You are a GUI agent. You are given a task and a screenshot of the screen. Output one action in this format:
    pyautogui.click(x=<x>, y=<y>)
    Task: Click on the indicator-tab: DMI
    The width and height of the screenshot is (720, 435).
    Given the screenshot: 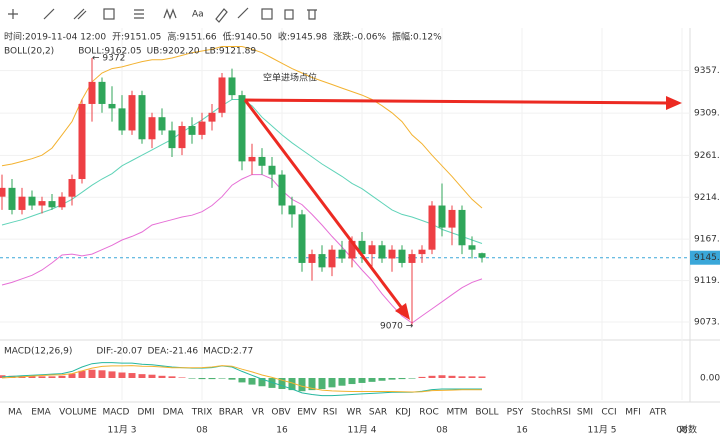 What is the action you would take?
    pyautogui.click(x=145, y=413)
    